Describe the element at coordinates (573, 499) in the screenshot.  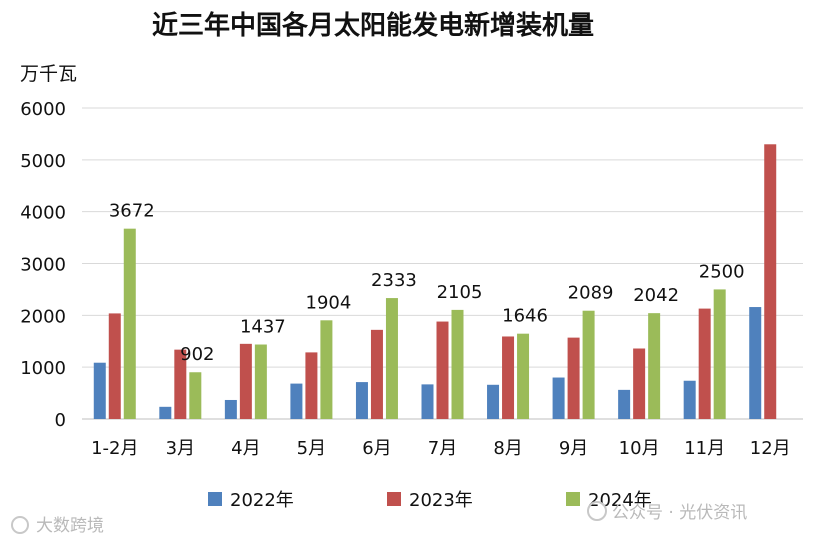
I see `legend-swatch-2024年` at that location.